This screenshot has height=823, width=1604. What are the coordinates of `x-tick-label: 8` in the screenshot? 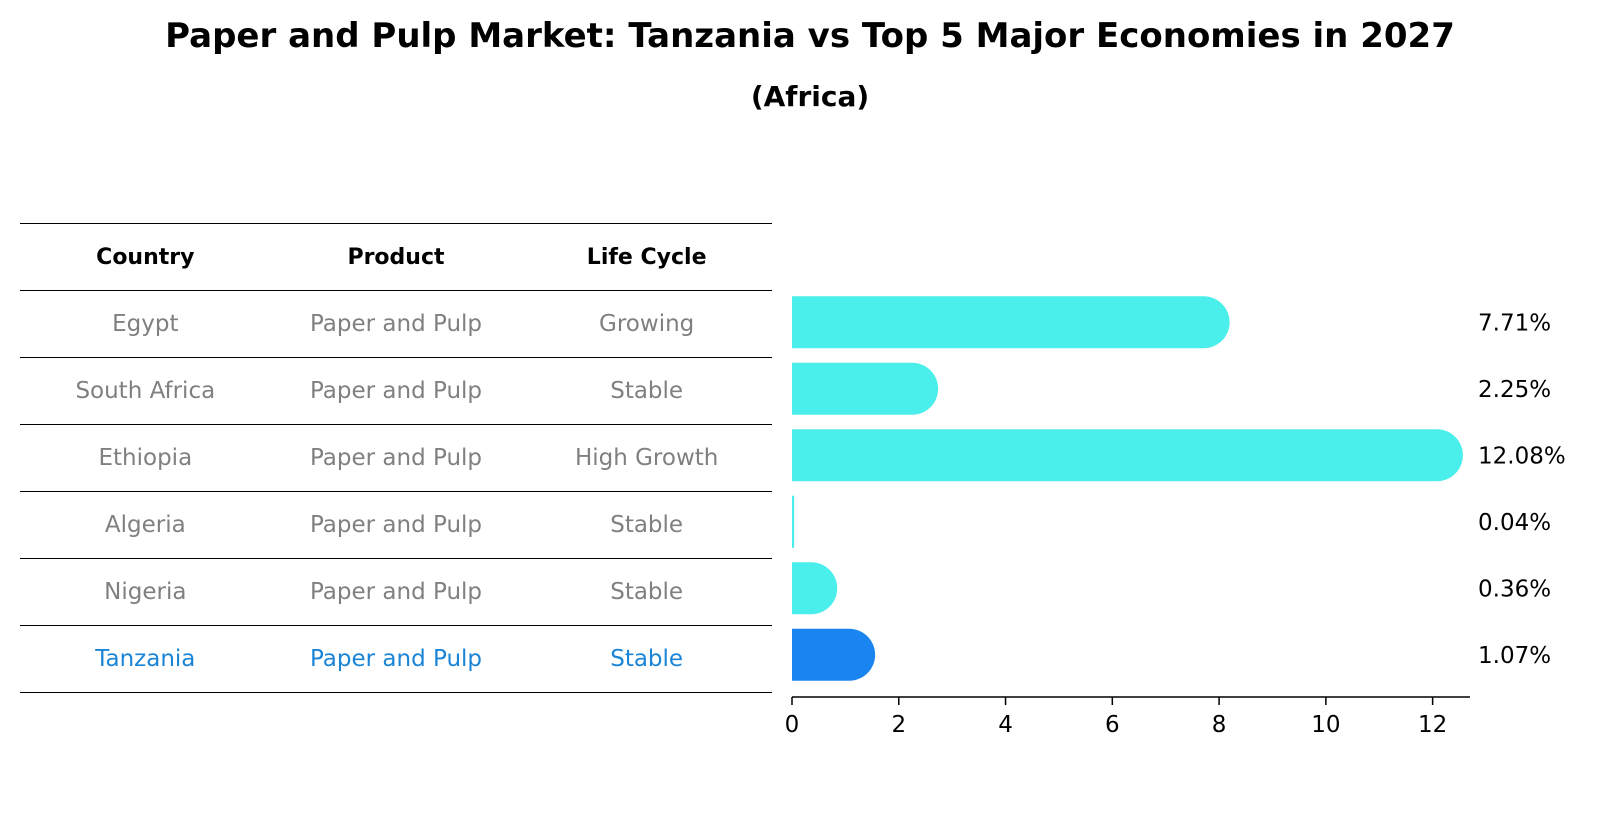 It's located at (1219, 725).